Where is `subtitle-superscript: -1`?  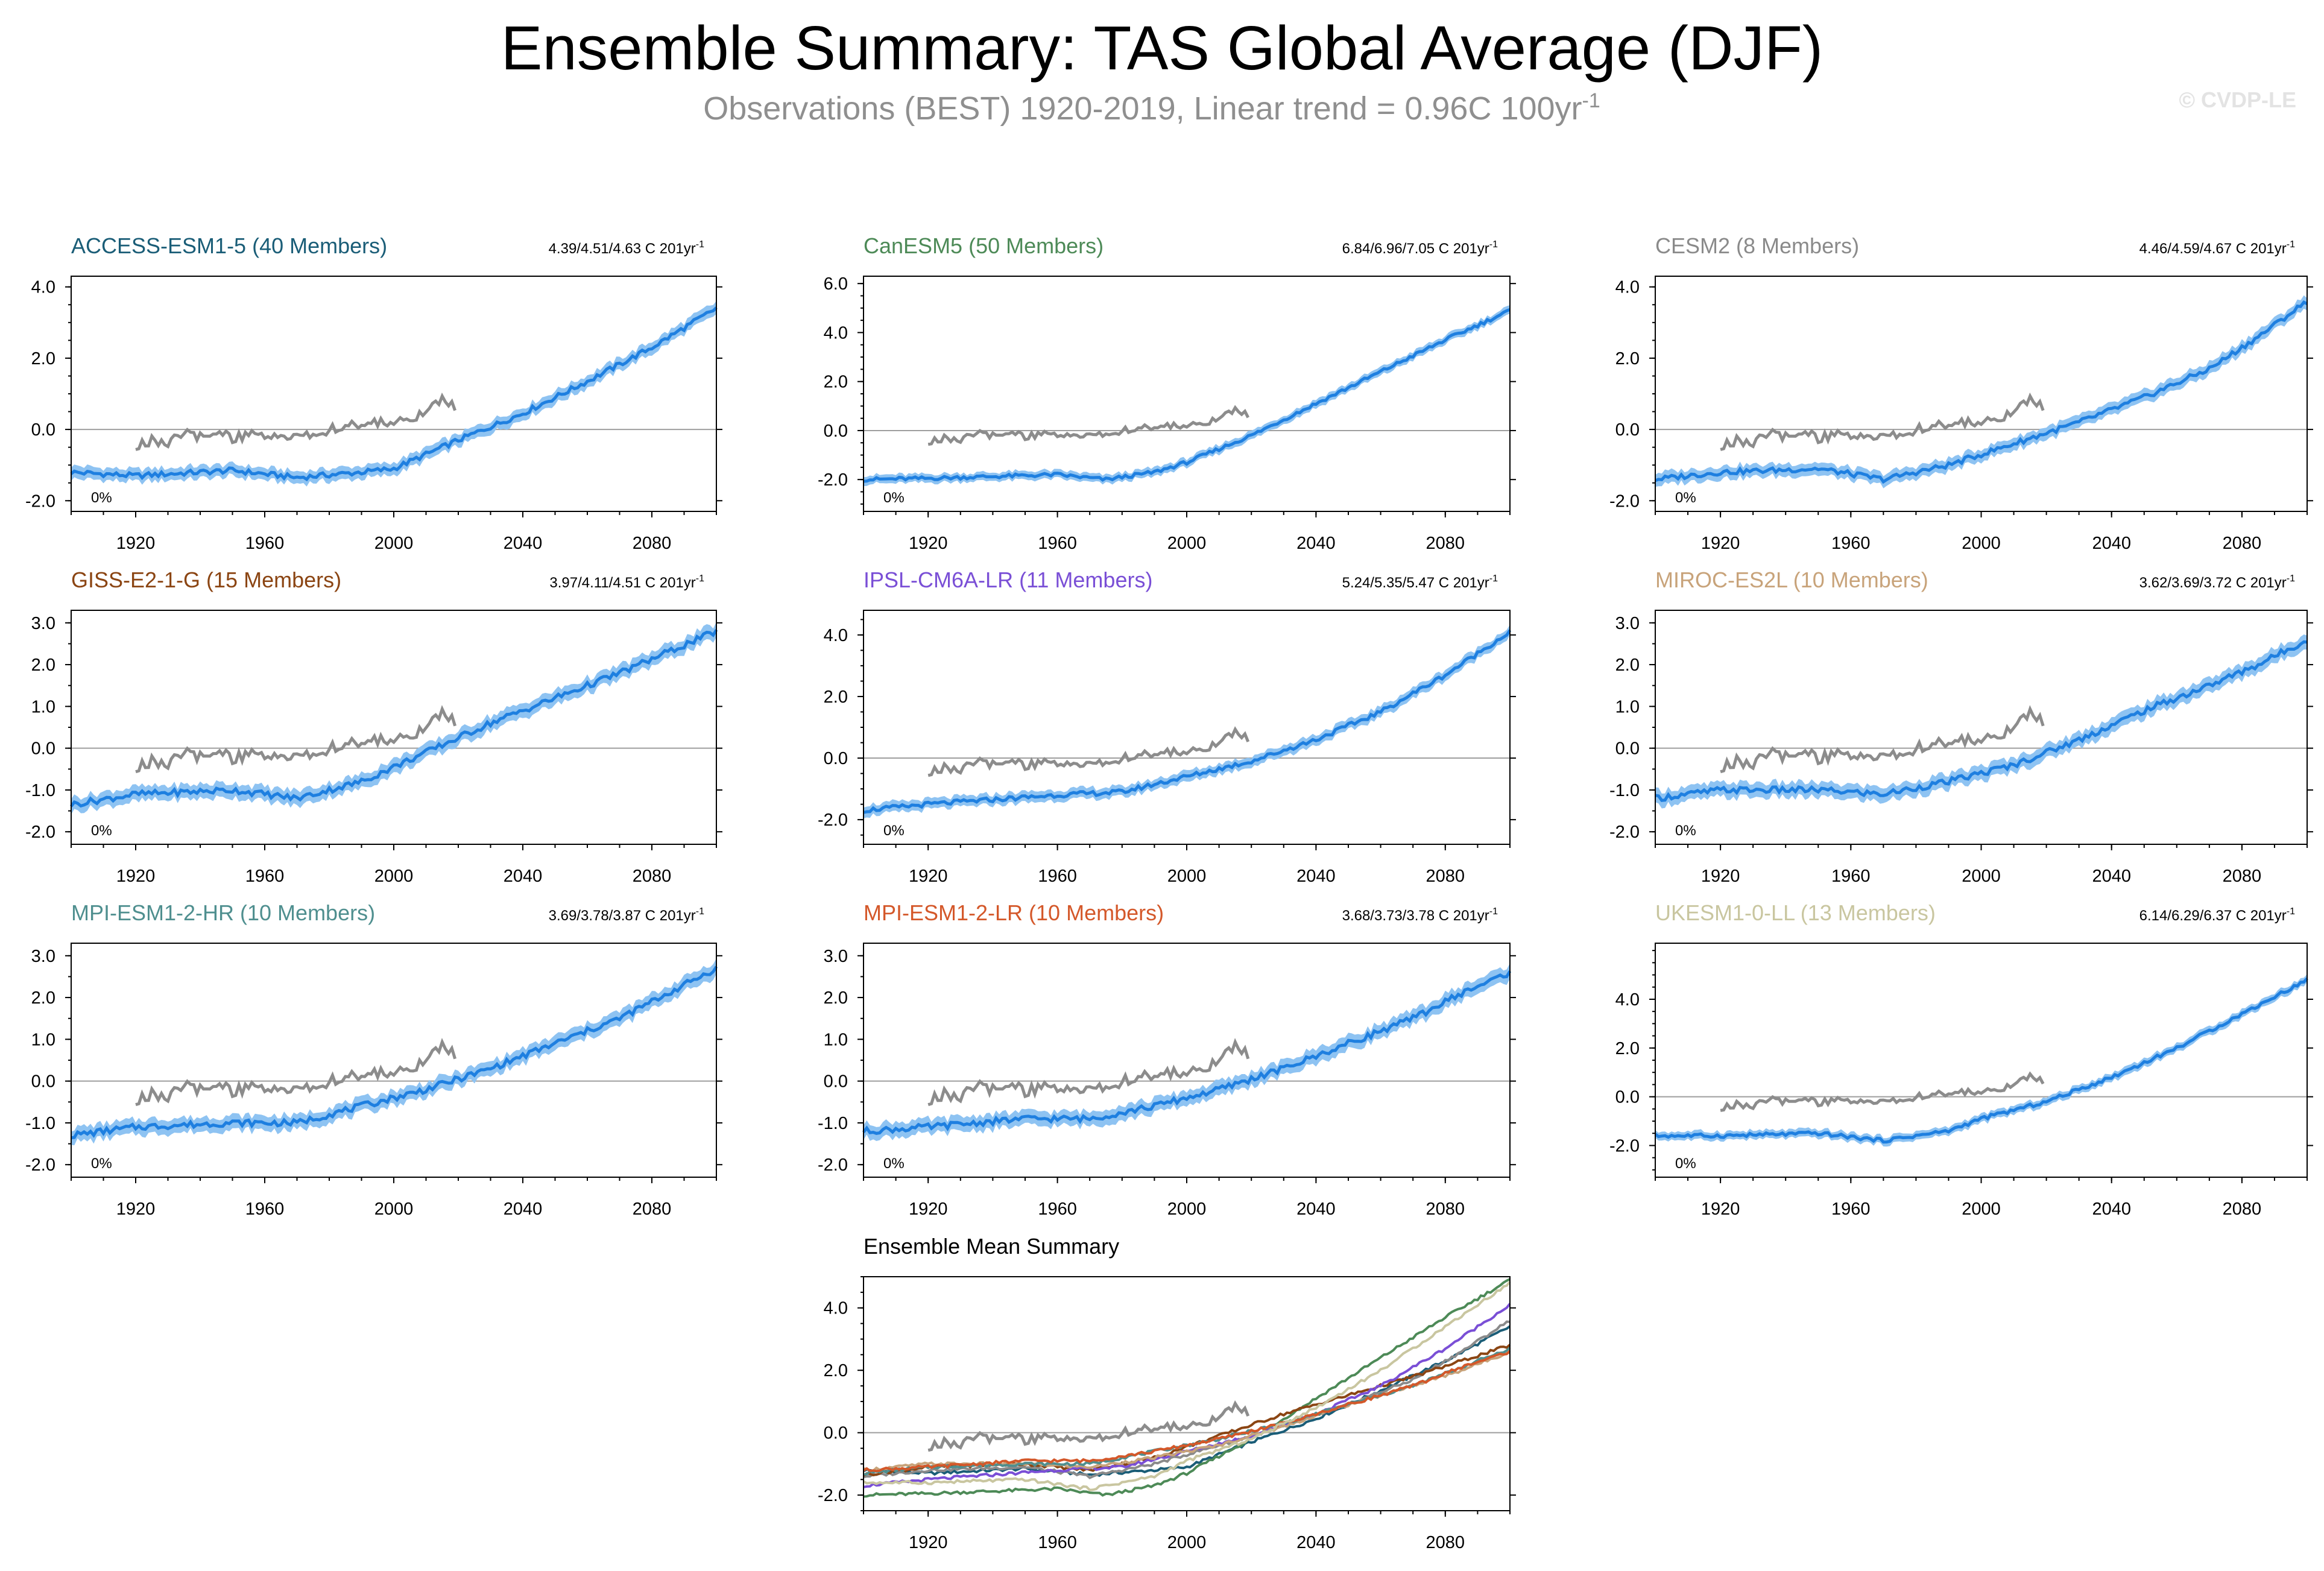 subtitle-superscript: -1 is located at coordinates (1591, 101).